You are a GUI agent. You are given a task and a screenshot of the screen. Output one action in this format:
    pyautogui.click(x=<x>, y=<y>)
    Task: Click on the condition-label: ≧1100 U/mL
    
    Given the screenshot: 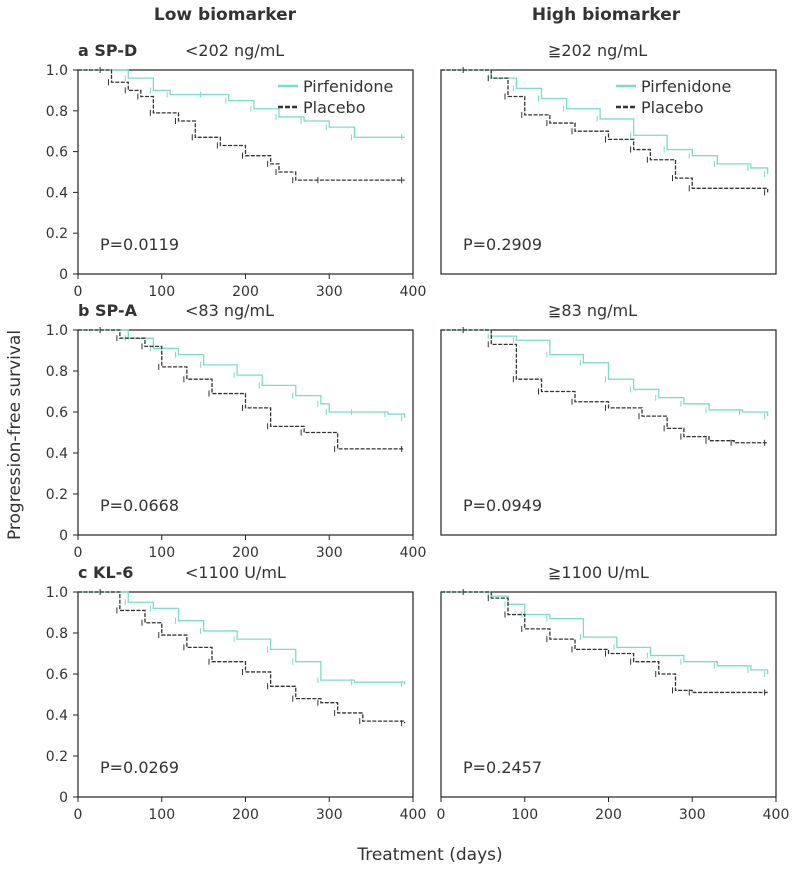 What is the action you would take?
    pyautogui.click(x=598, y=572)
    